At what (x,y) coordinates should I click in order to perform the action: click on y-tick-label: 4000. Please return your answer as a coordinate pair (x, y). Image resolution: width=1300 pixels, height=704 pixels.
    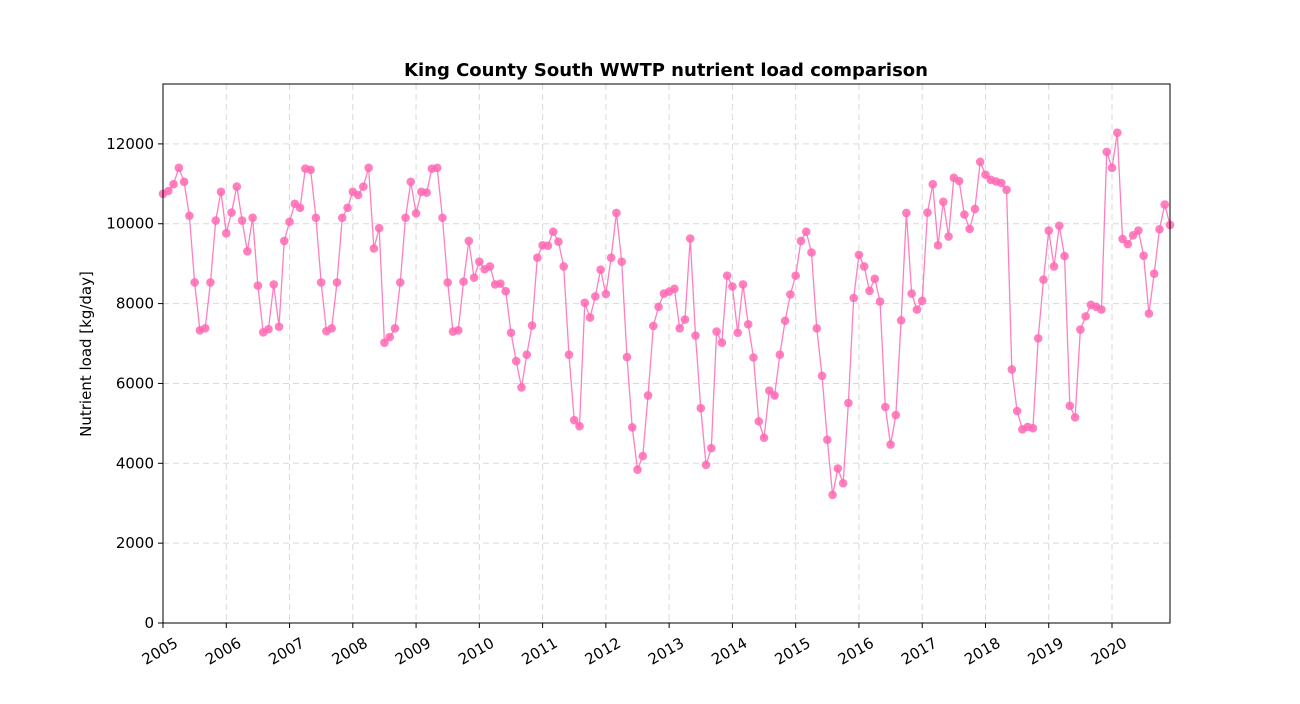
    Looking at the image, I should click on (135, 463).